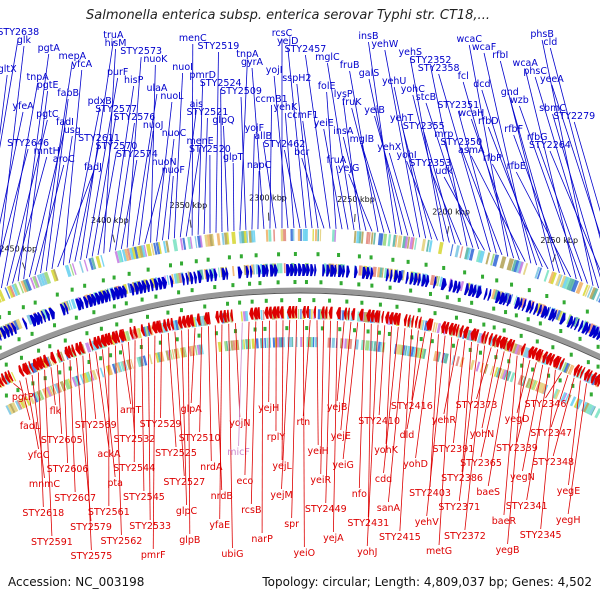  Describe the element at coordinates (156, 88) in the screenshot. I see `forward-gene-label: ulaA` at that location.